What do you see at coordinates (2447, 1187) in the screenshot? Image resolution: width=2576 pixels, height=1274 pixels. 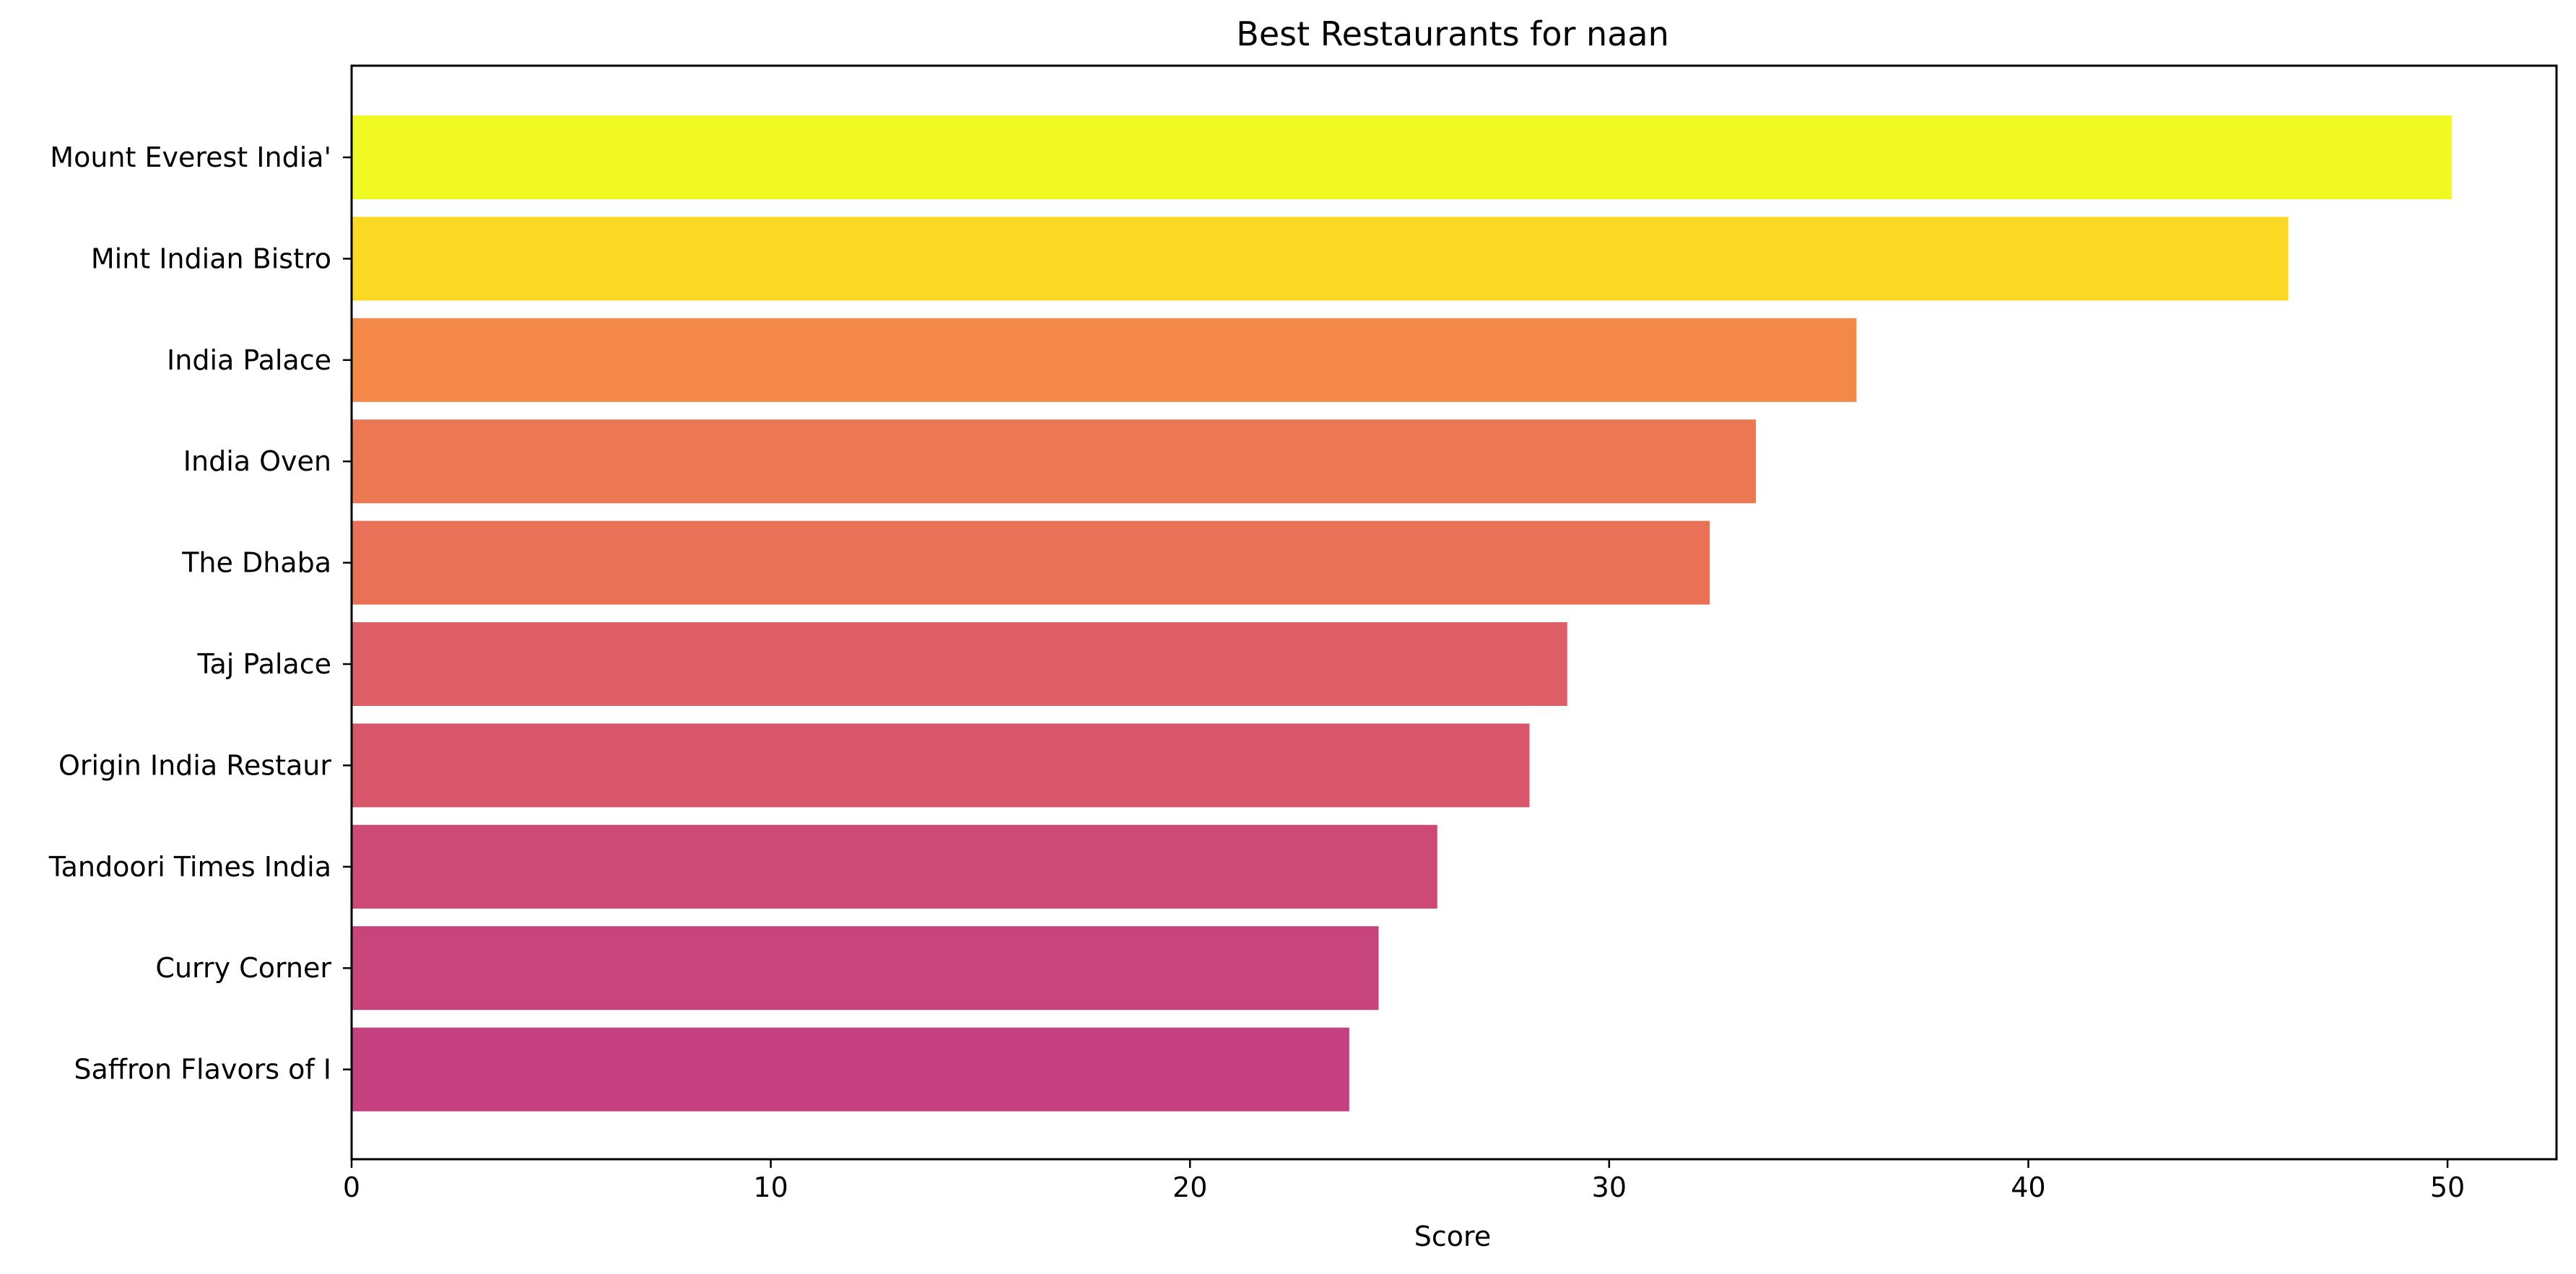 I see `x-tick-label: 50` at bounding box center [2447, 1187].